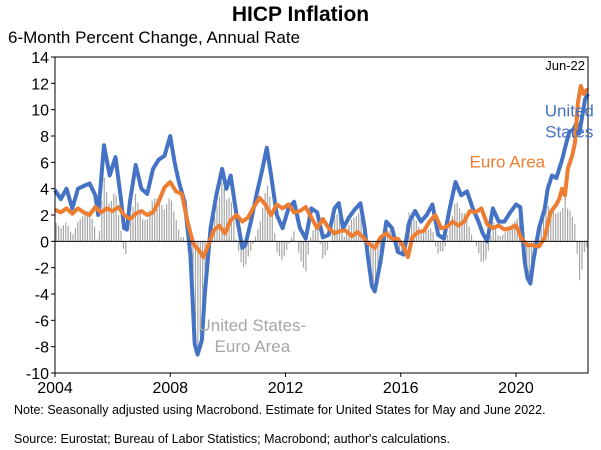 This screenshot has width=601, height=450. What do you see at coordinates (401, 388) in the screenshot?
I see `x-tick-label: 2016` at bounding box center [401, 388].